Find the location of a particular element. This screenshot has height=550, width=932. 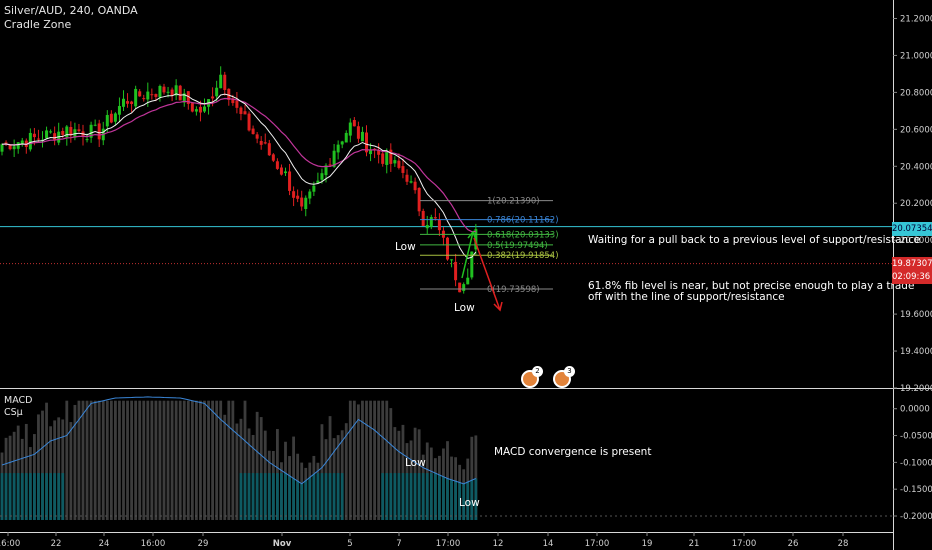

down-arrow is located at coordinates (487, 274).